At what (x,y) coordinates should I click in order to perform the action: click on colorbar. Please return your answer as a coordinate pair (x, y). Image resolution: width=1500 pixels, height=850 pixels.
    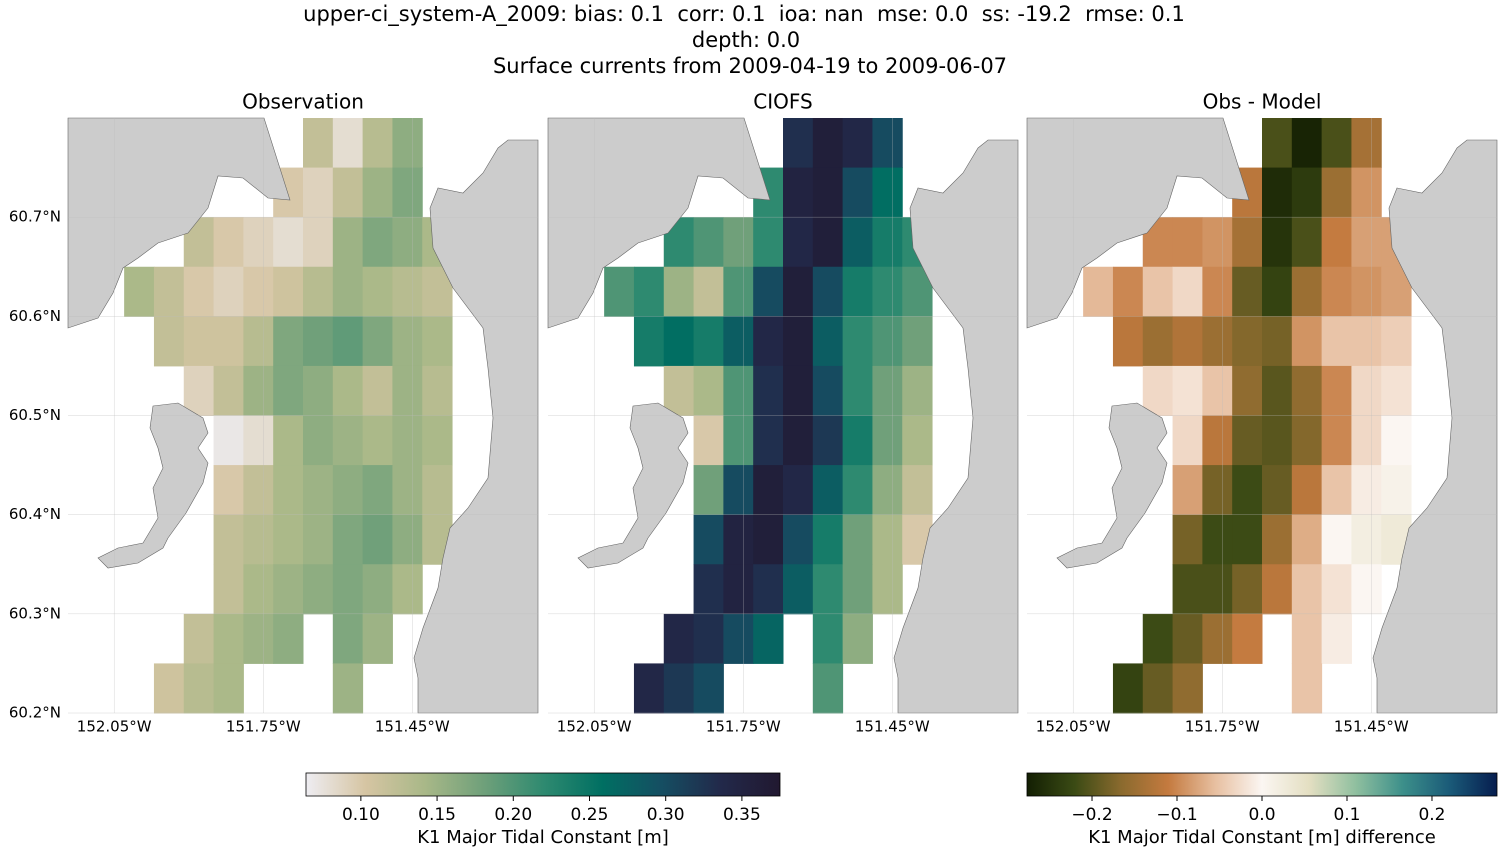
    Looking at the image, I should click on (1262, 784).